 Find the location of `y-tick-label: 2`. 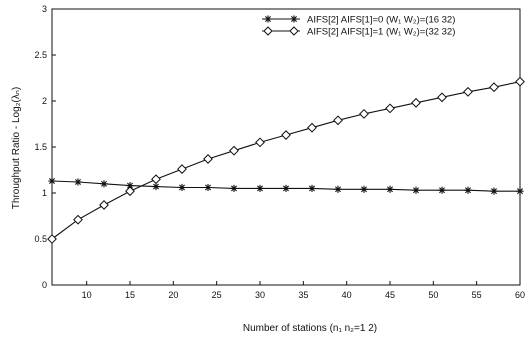

y-tick-label: 2 is located at coordinates (44, 101).